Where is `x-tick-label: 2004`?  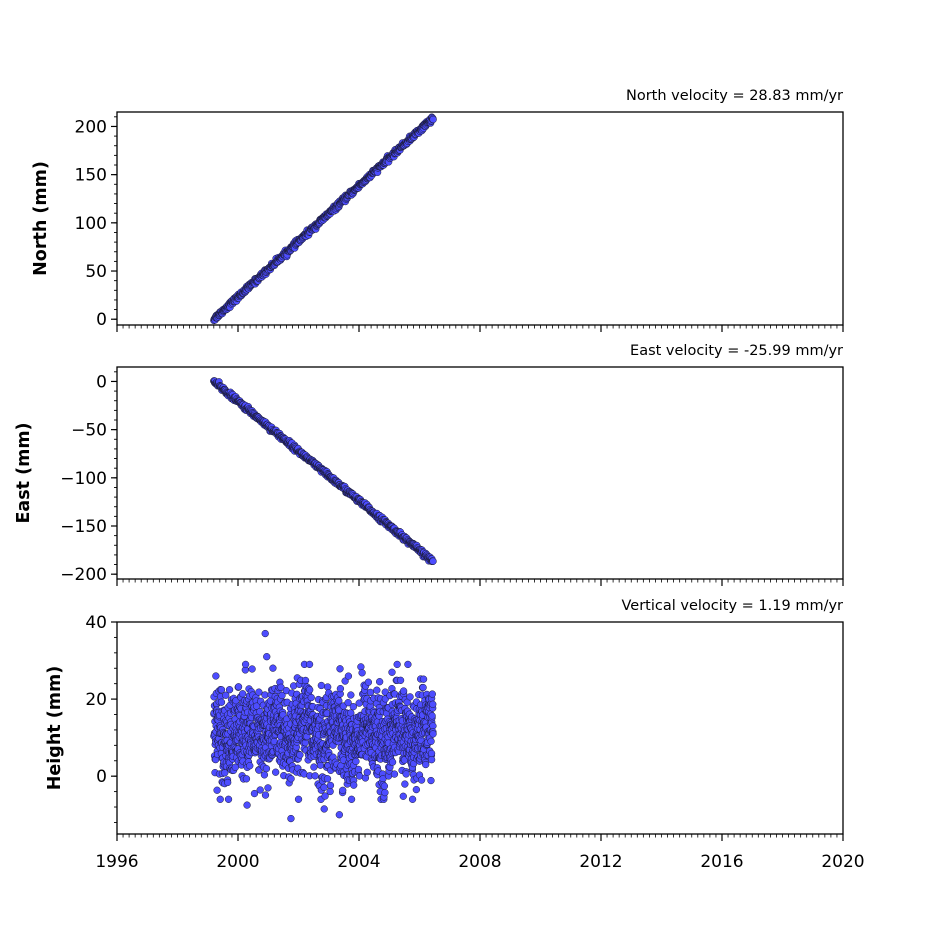 x-tick-label: 2004 is located at coordinates (358, 862).